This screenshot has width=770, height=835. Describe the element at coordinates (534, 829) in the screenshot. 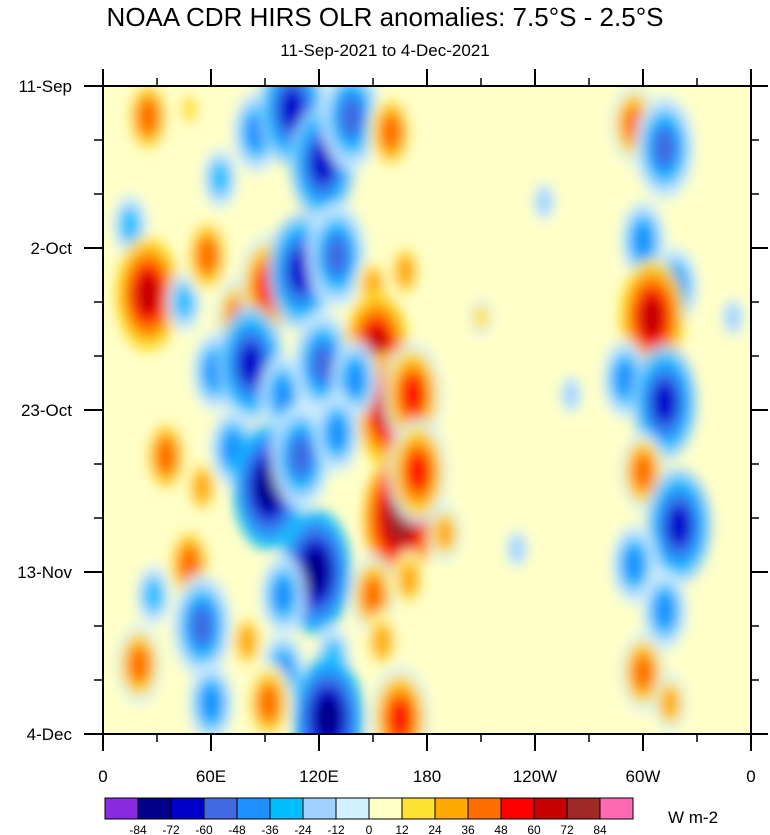

I see `colorbar-label: 60` at that location.